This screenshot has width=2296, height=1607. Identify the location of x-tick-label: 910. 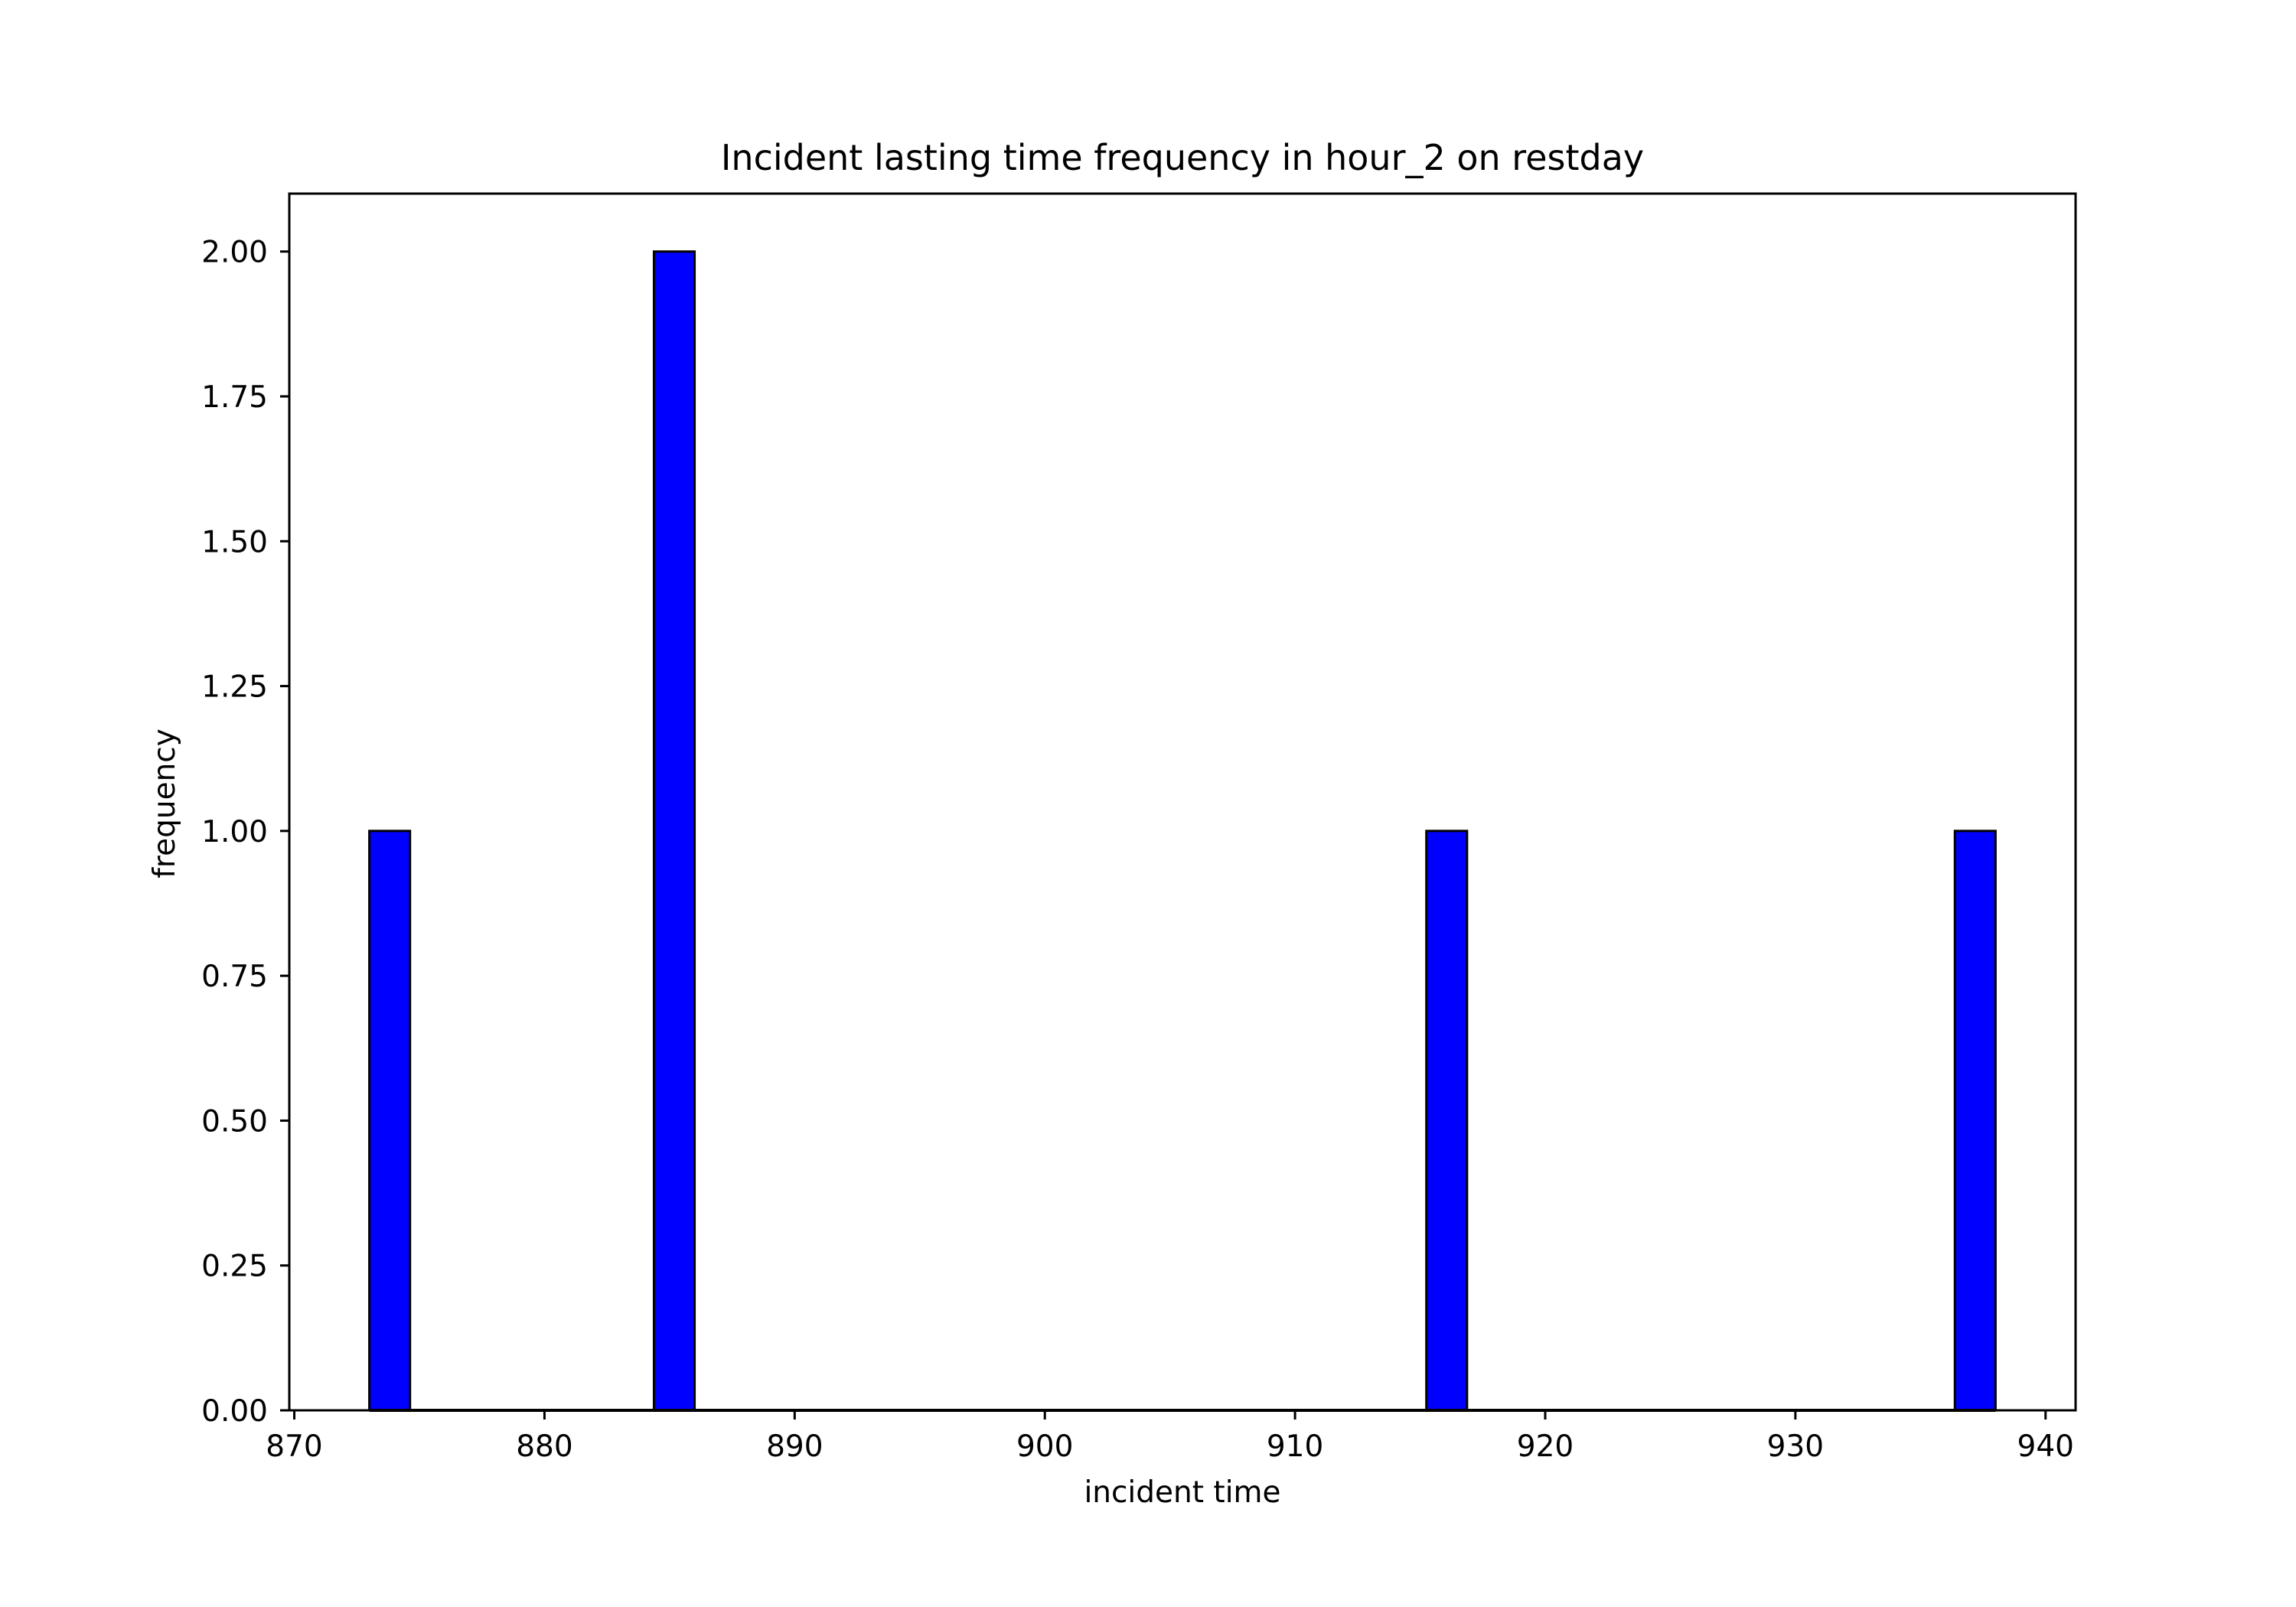
(1295, 1446).